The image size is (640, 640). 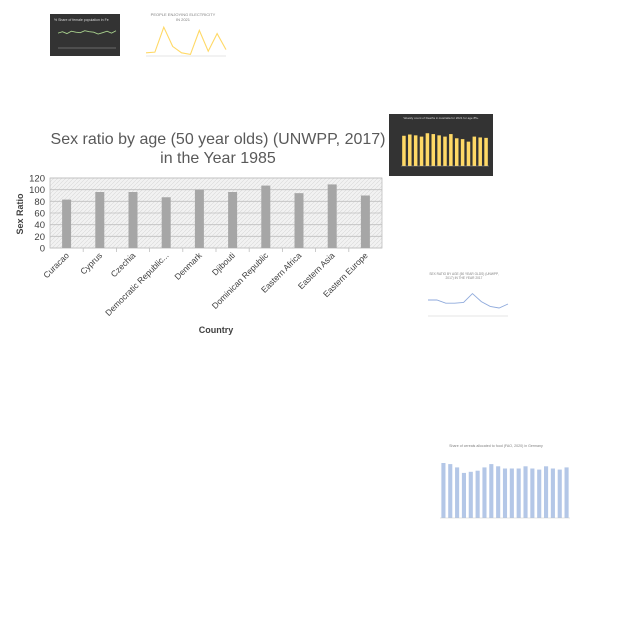 What do you see at coordinates (37, 190) in the screenshot?
I see `y-tick-label: 100` at bounding box center [37, 190].